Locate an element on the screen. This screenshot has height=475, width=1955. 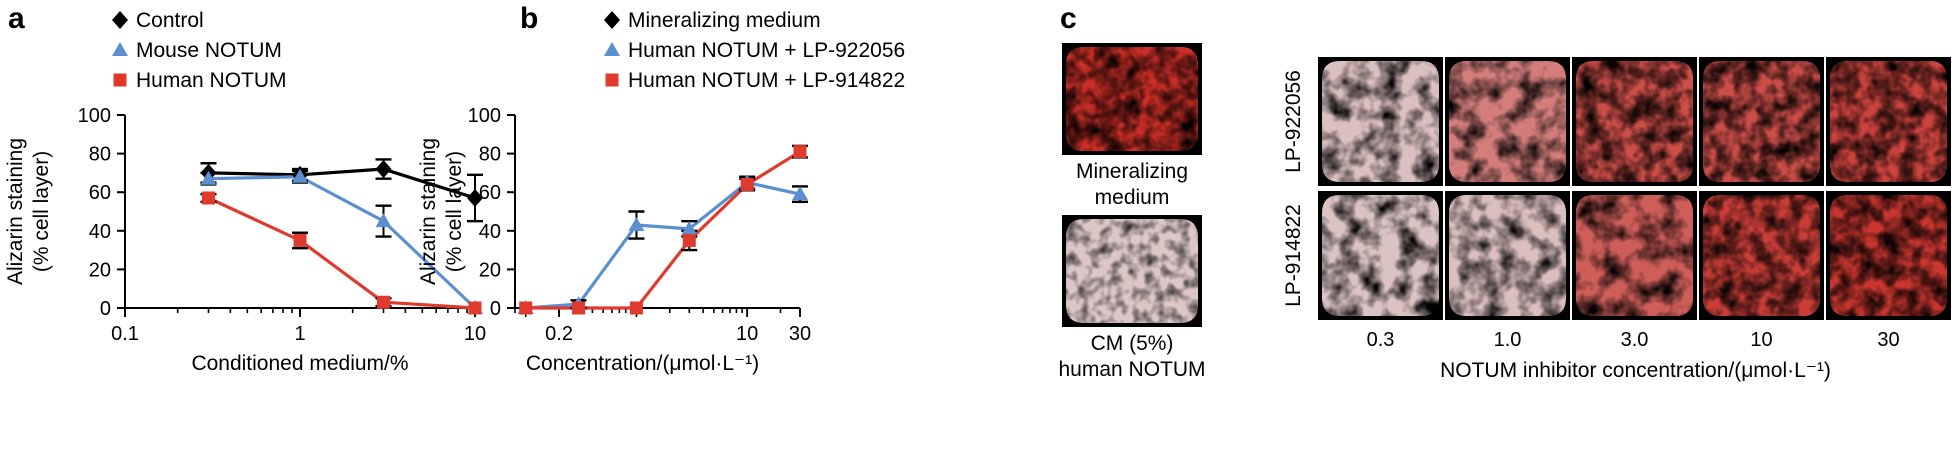
legend-label: Human NOTUM is located at coordinates (211, 80).